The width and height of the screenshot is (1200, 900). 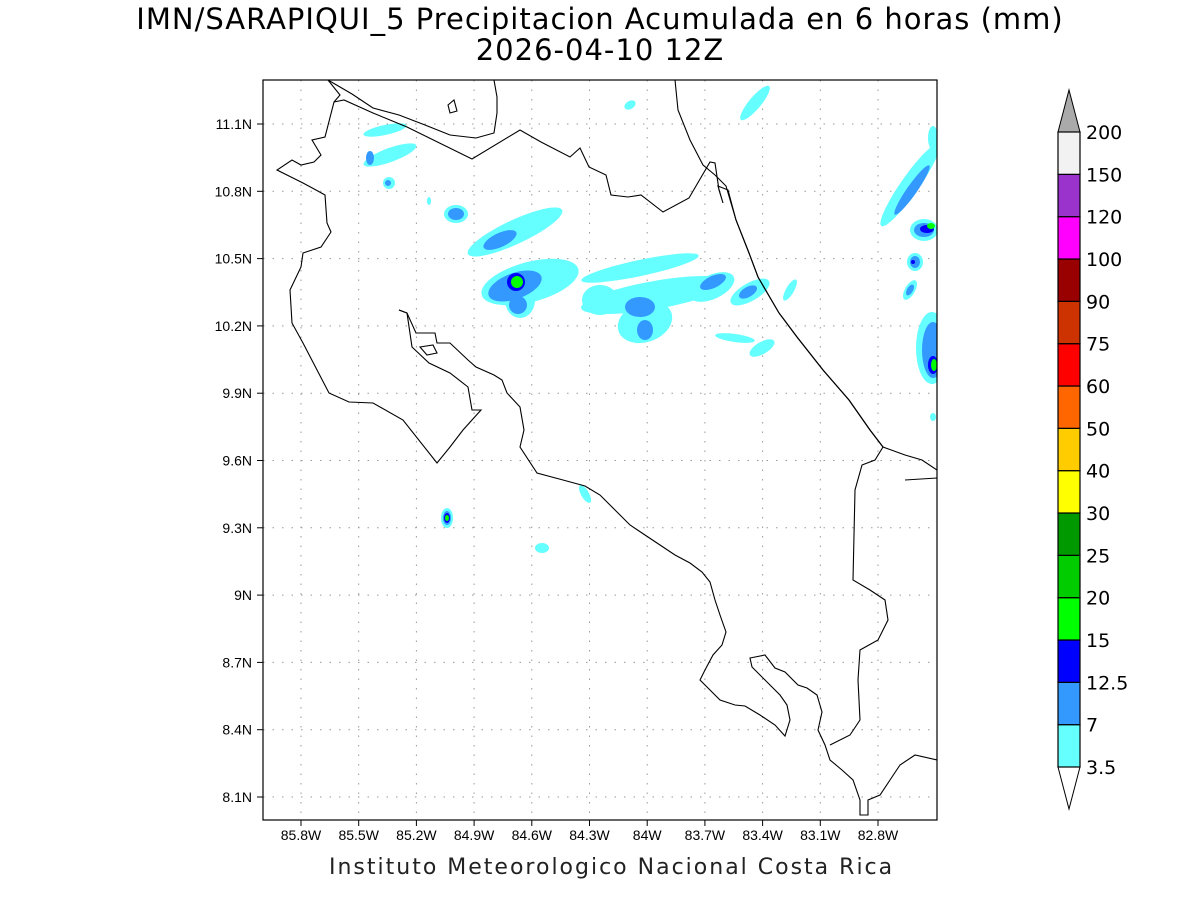 I want to click on colorbar-over-arrow, so click(x=1069, y=110).